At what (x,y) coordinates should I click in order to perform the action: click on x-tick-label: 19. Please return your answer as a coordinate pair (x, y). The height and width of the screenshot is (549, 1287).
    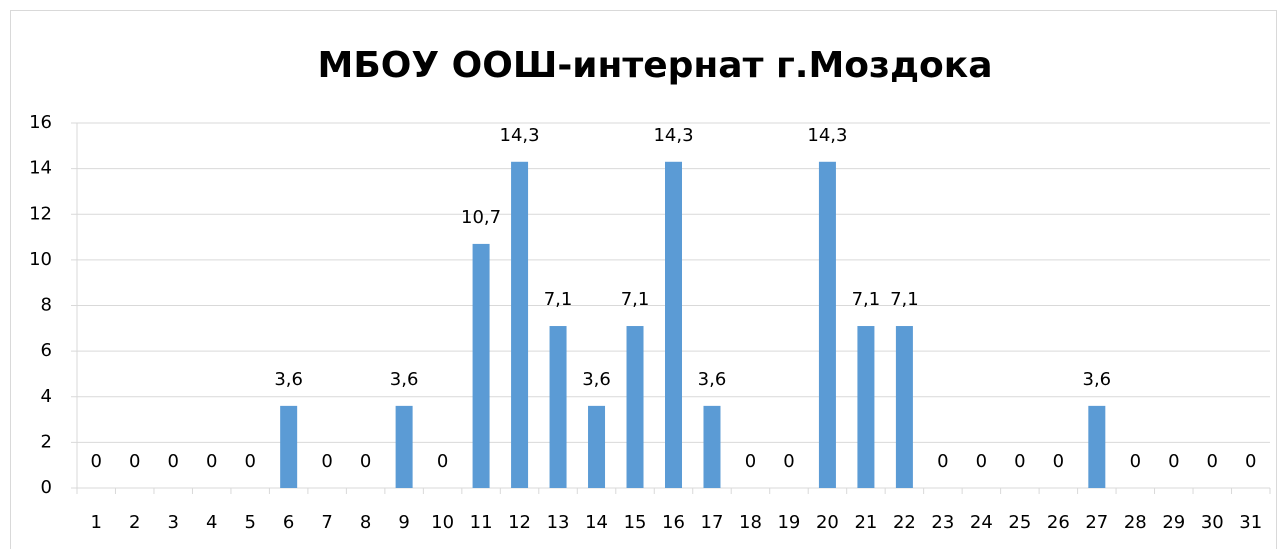
    Looking at the image, I should click on (788, 522).